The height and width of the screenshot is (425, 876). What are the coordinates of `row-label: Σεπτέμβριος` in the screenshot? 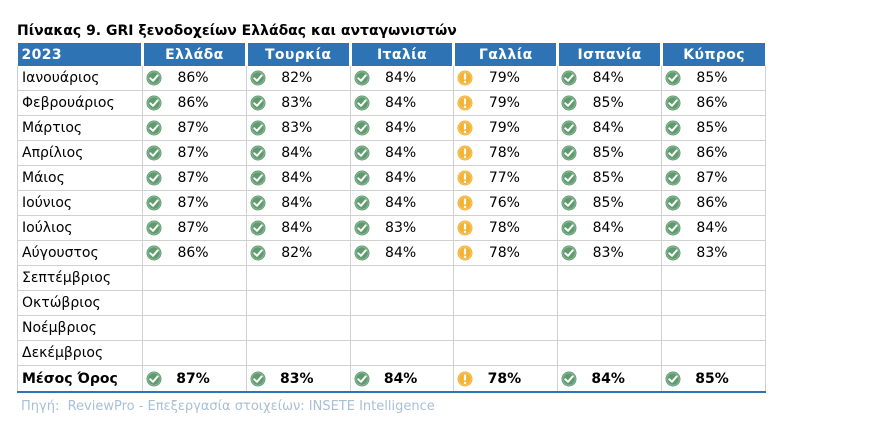 It's located at (80, 278).